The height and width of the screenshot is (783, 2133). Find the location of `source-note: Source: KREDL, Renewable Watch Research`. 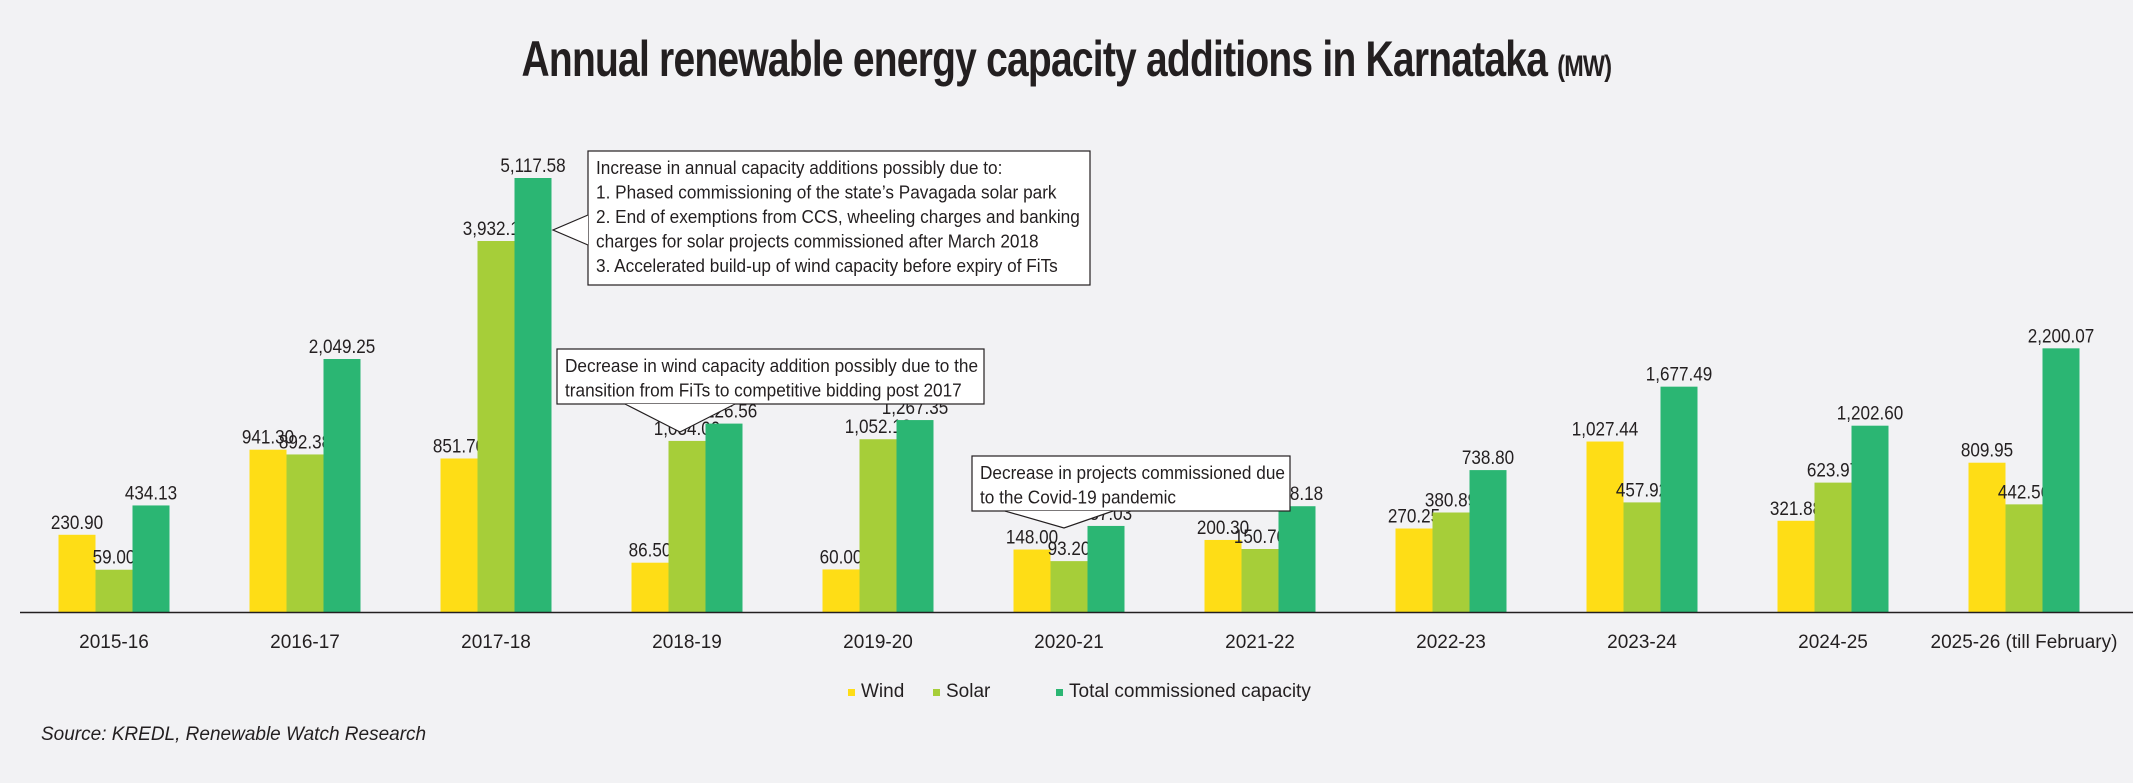

source-note: Source: KREDL, Renewable Watch Research is located at coordinates (234, 734).